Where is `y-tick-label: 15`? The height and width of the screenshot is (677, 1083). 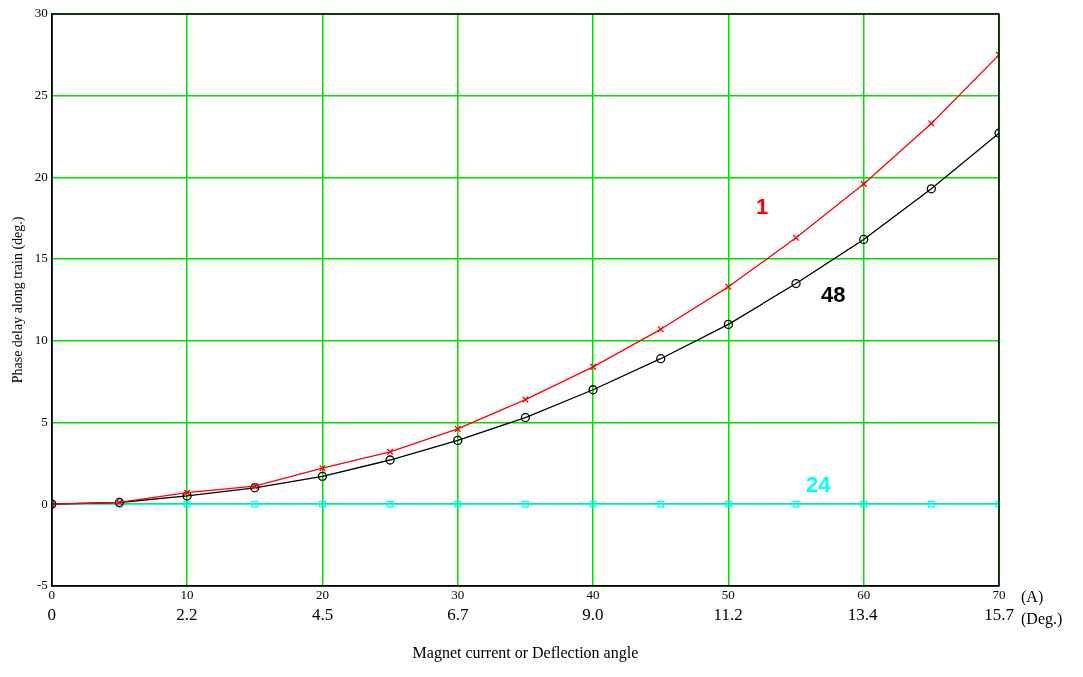
y-tick-label: 15 is located at coordinates (41, 258).